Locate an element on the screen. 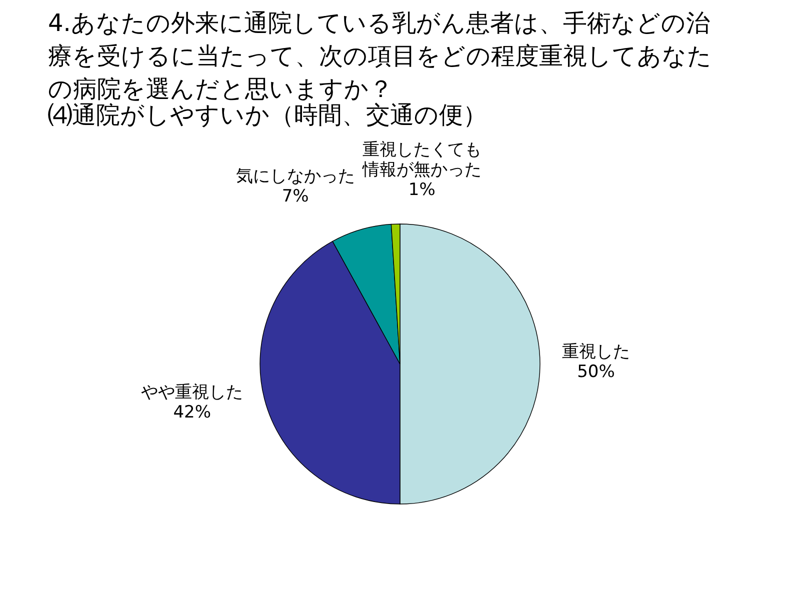 This screenshot has width=800, height=600. data-label: 50% is located at coordinates (596, 372).